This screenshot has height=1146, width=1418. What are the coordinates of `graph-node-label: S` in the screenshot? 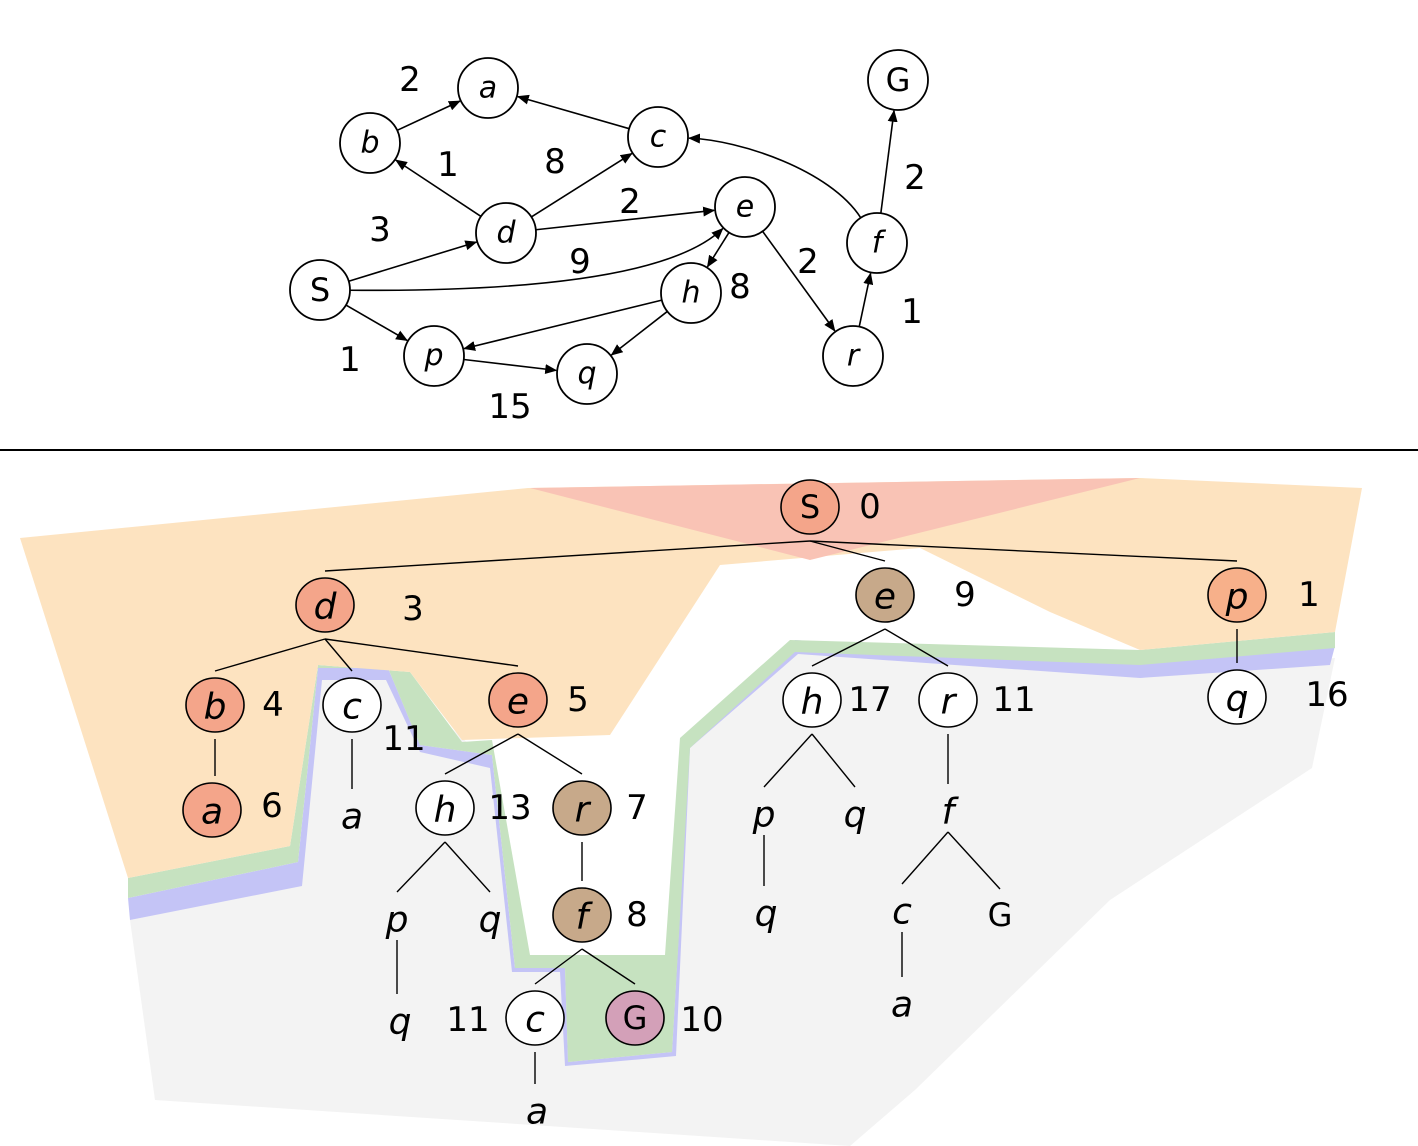 It's located at (320, 290).